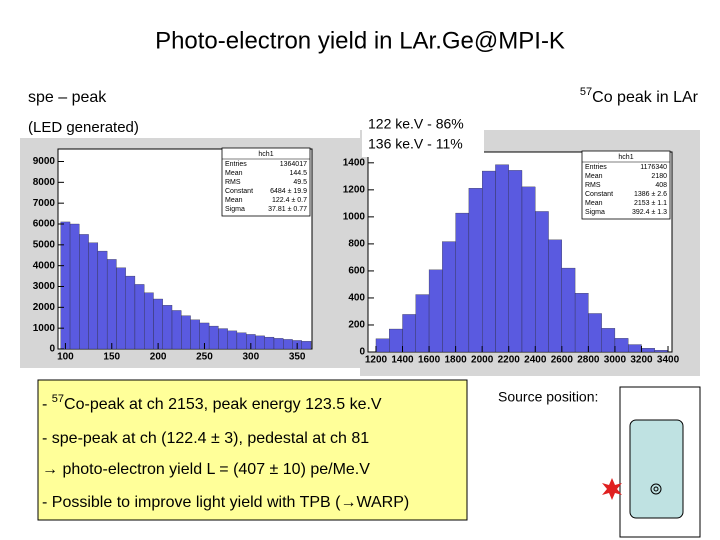 The width and height of the screenshot is (720, 540). Describe the element at coordinates (650, 203) in the screenshot. I see `stats-value: 2153 ± 1.1` at that location.